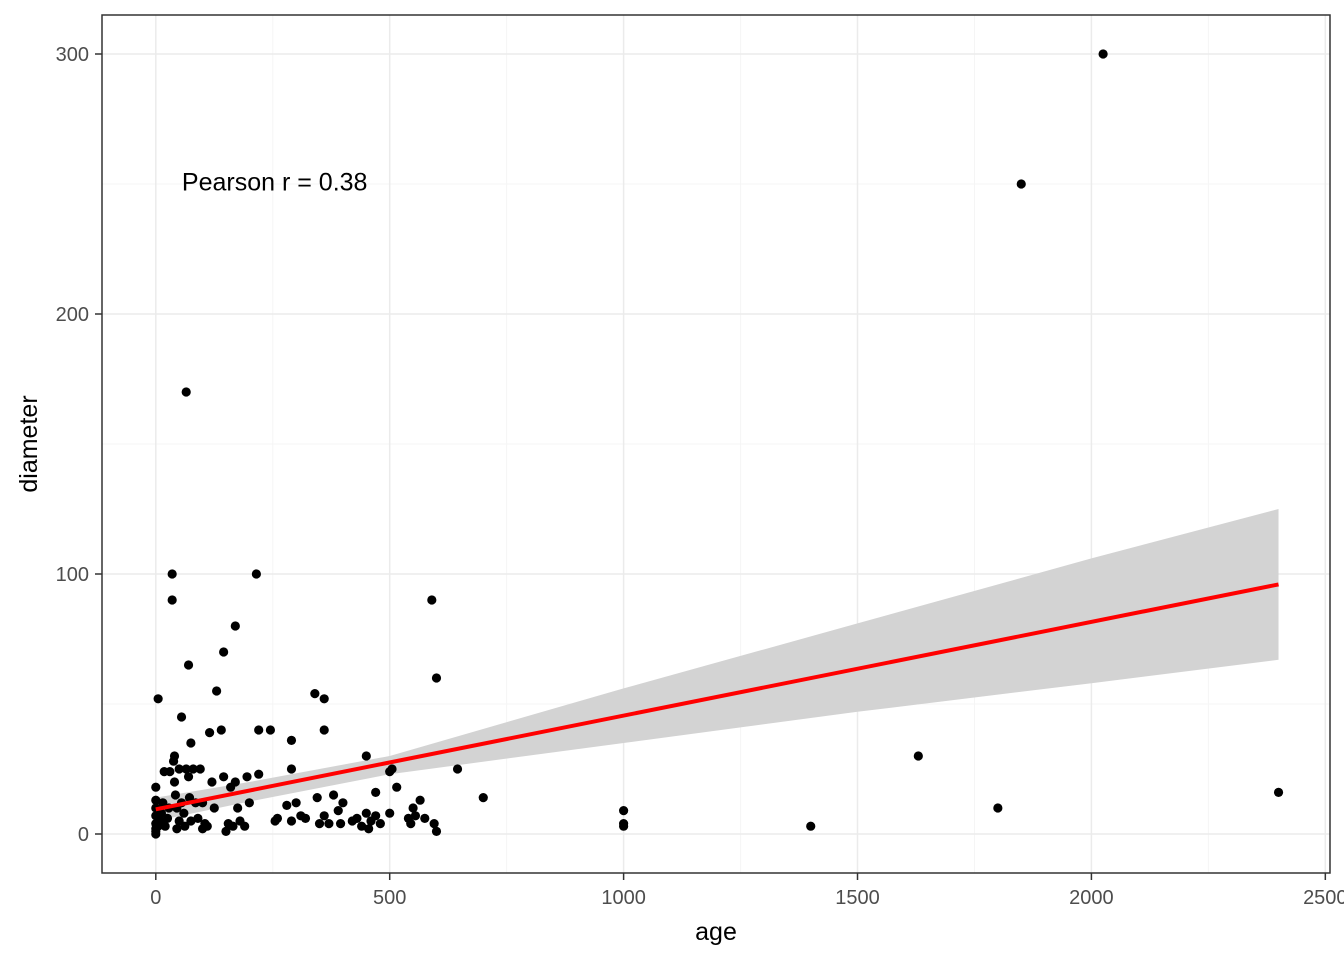  I want to click on x-tick-label: 1000, so click(623, 898).